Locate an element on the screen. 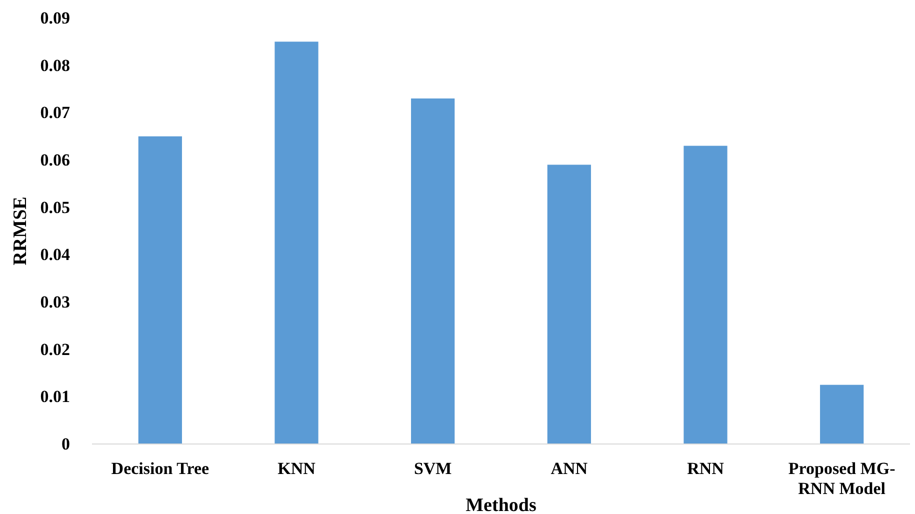 The height and width of the screenshot is (514, 915). y-tick-label: 0.01 is located at coordinates (55, 396).